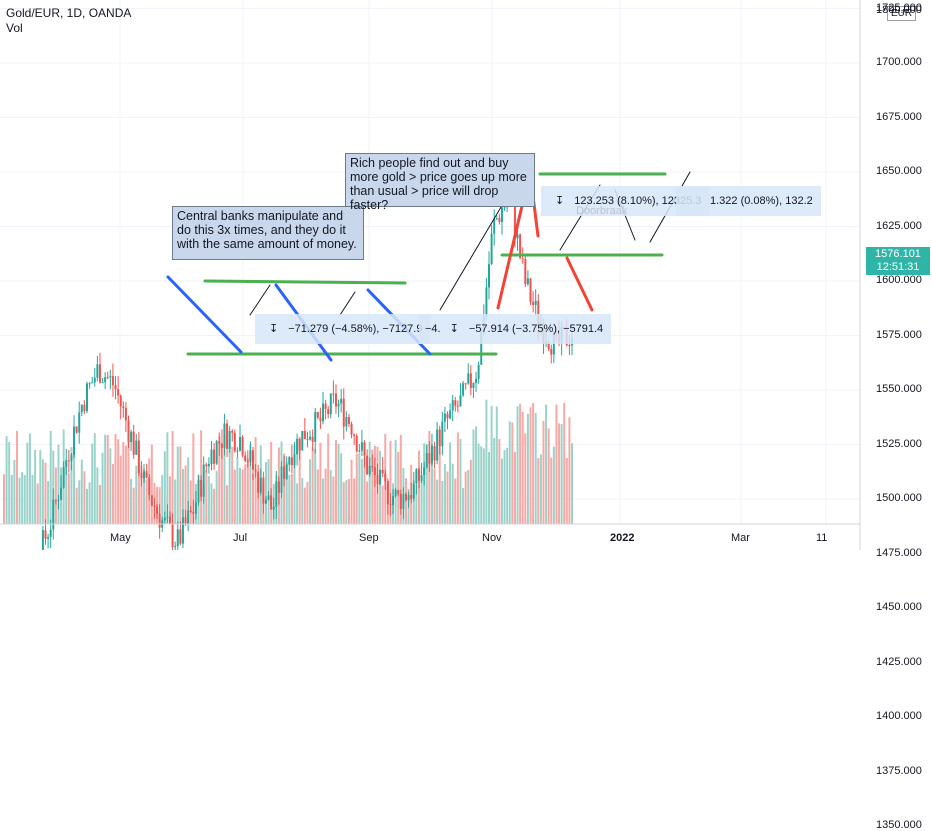 The image size is (932, 831). What do you see at coordinates (898, 254) in the screenshot?
I see `last-price: 1576.101` at bounding box center [898, 254].